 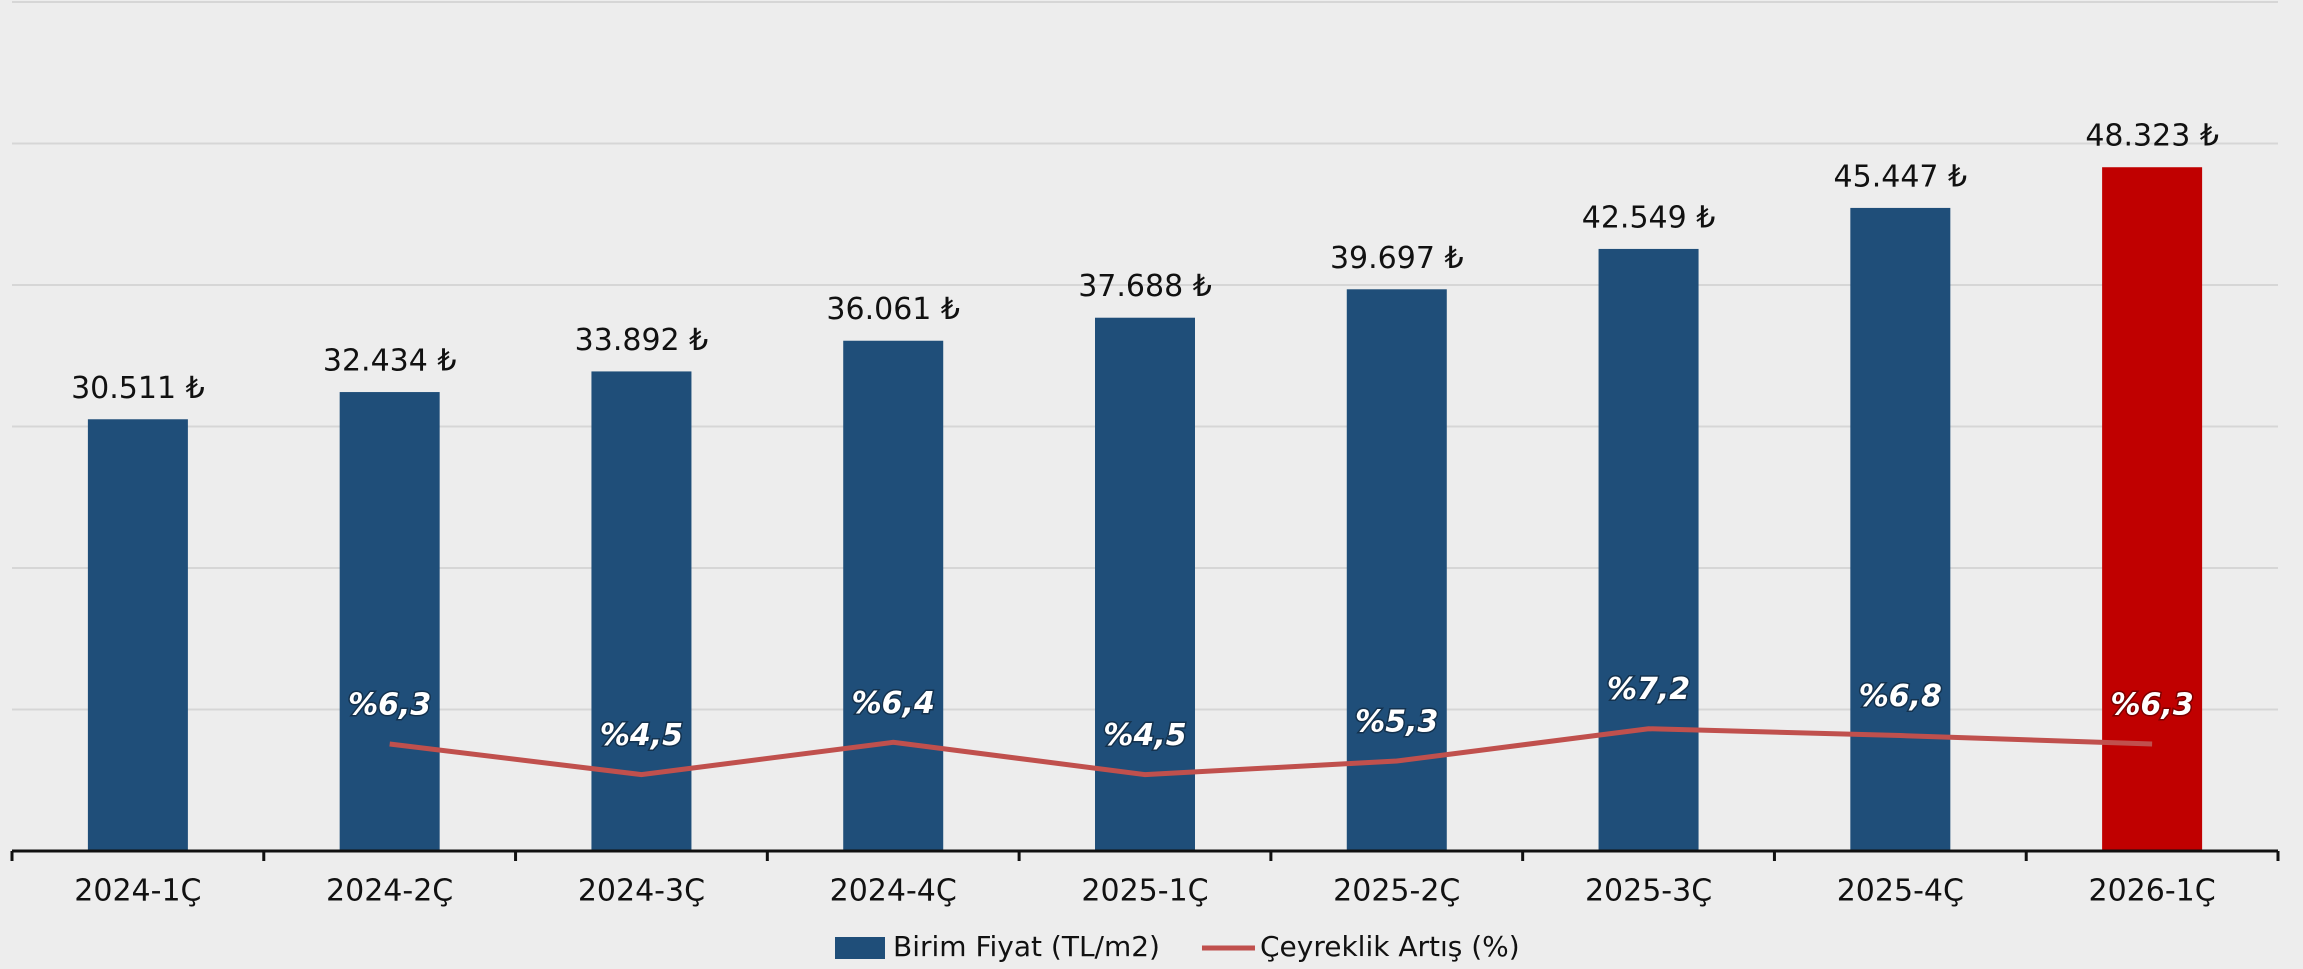 What do you see at coordinates (1144, 891) in the screenshot?
I see `x-tick-label: 2025-1Ç` at bounding box center [1144, 891].